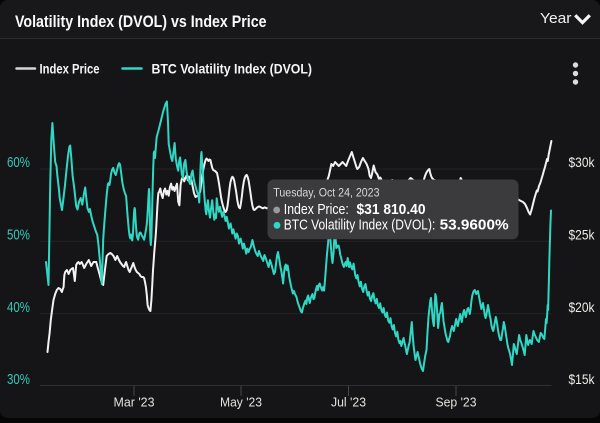  What do you see at coordinates (18, 307) in the screenshot?
I see `svg-text: 40%` at bounding box center [18, 307].